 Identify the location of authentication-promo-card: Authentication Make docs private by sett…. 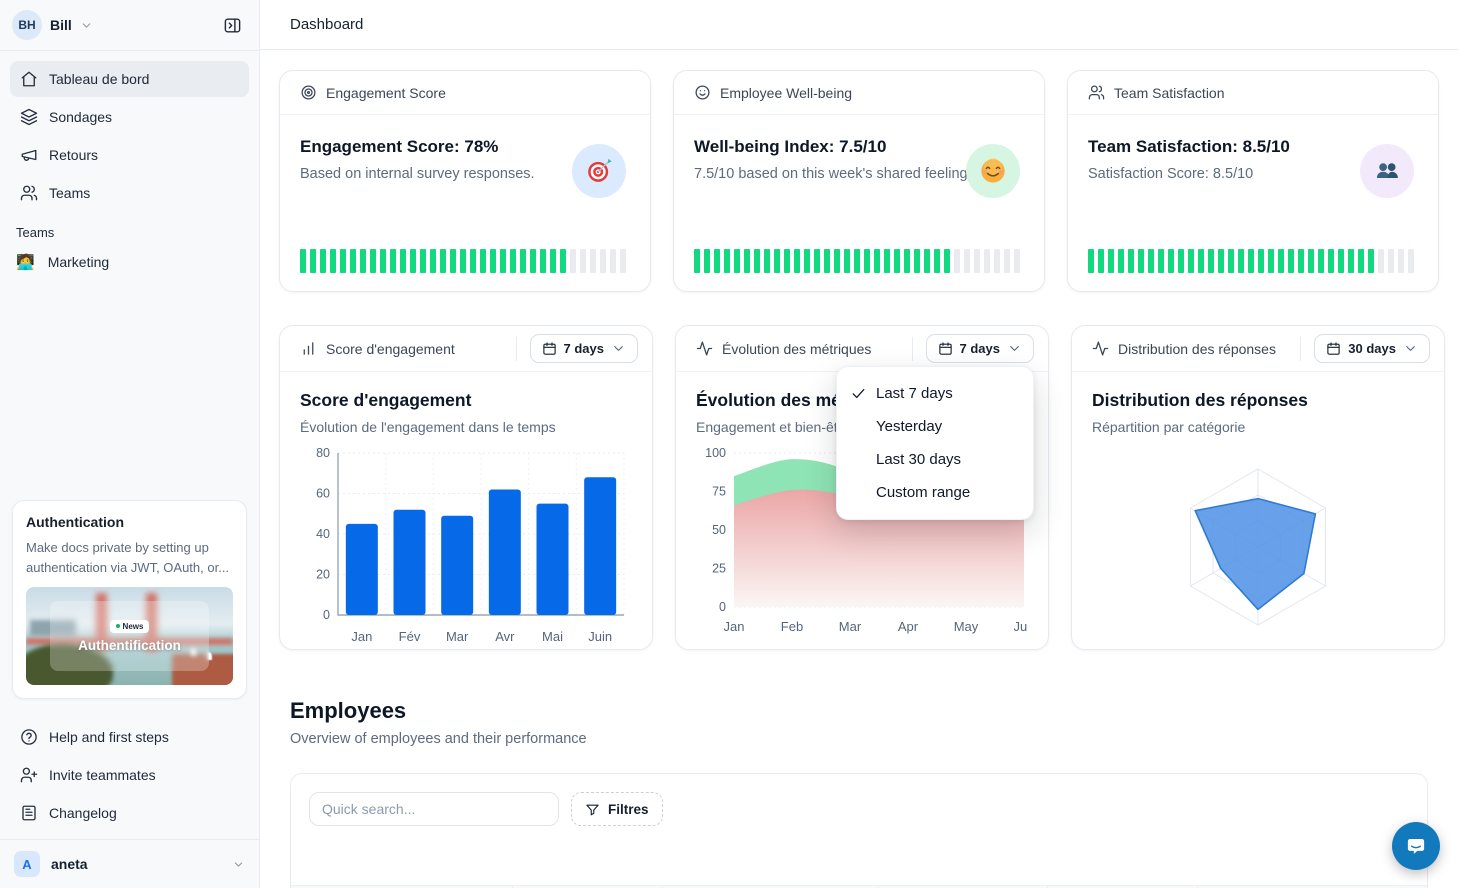
(129, 599).